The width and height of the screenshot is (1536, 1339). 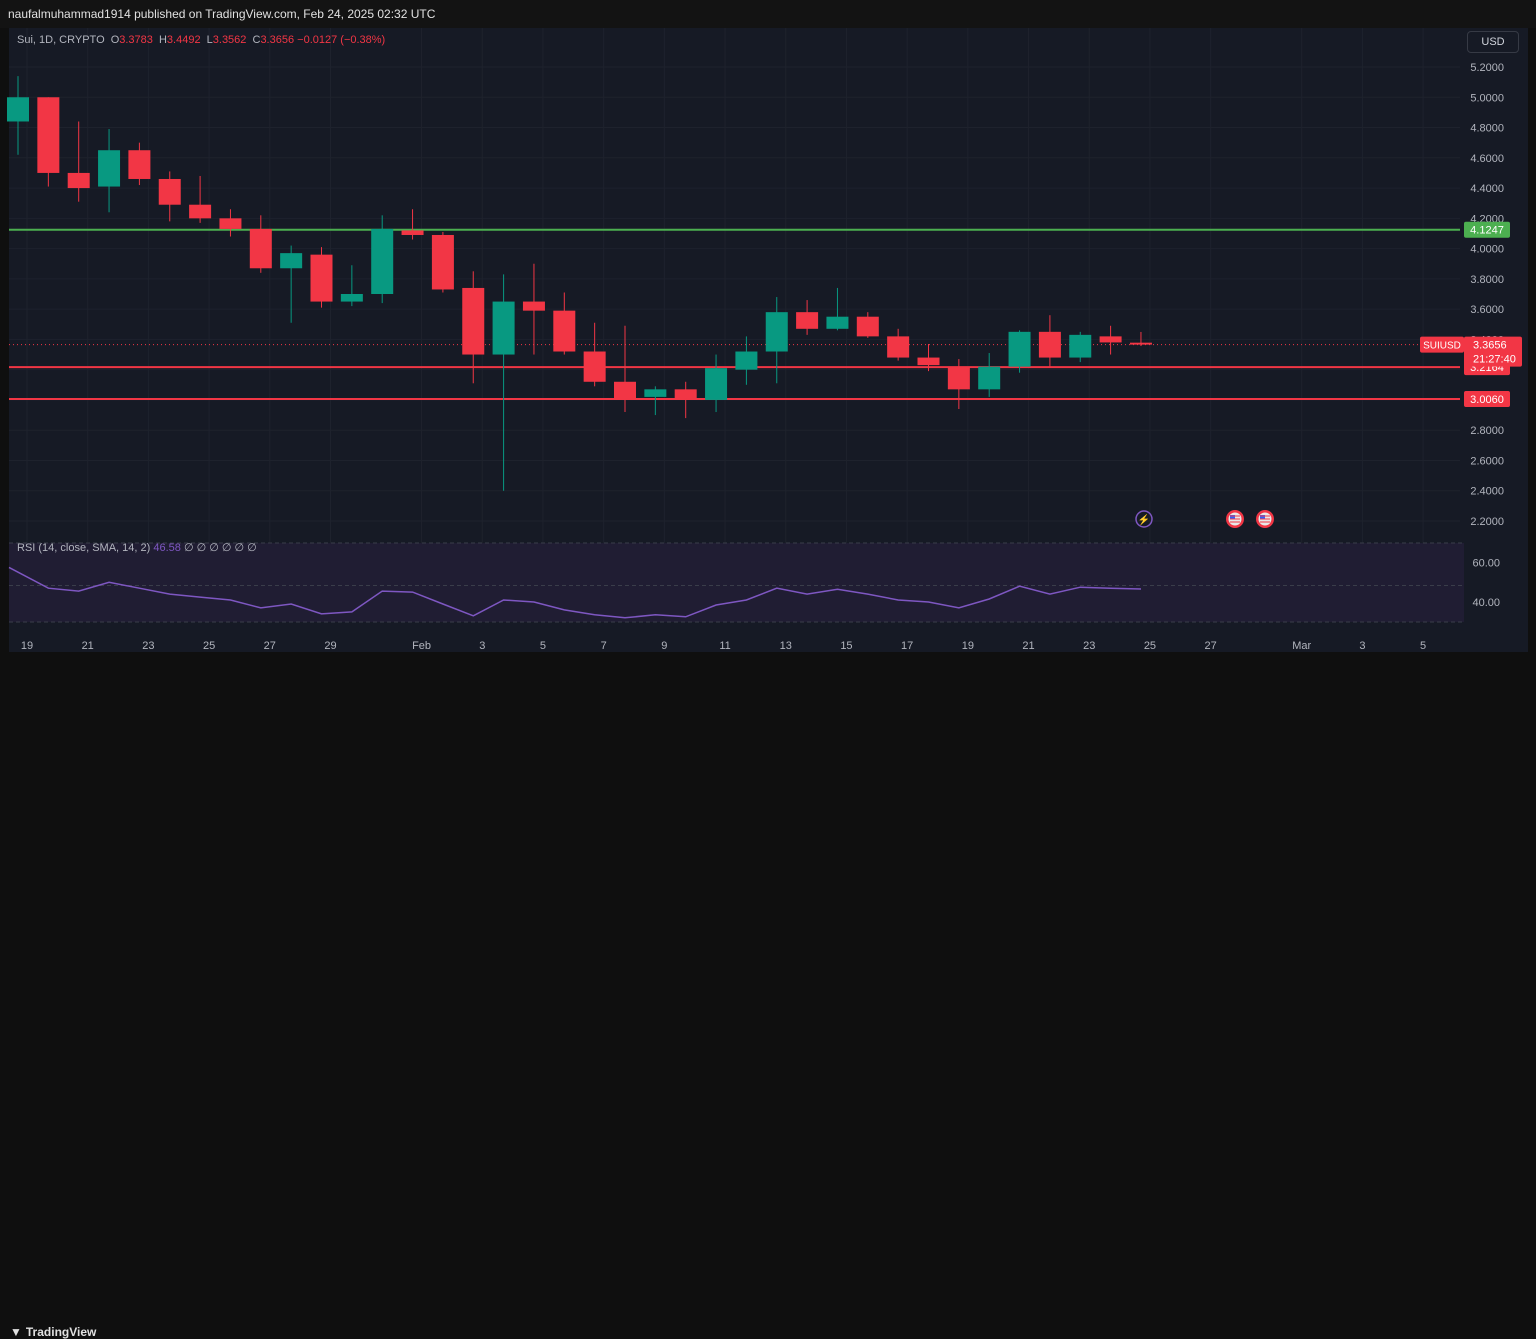 I want to click on rsi-line, so click(x=575, y=592).